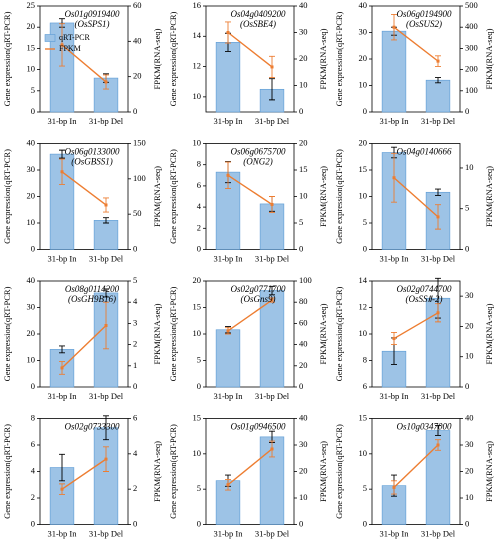  I want to click on panel-subtitle: (ONG2), so click(258, 162).